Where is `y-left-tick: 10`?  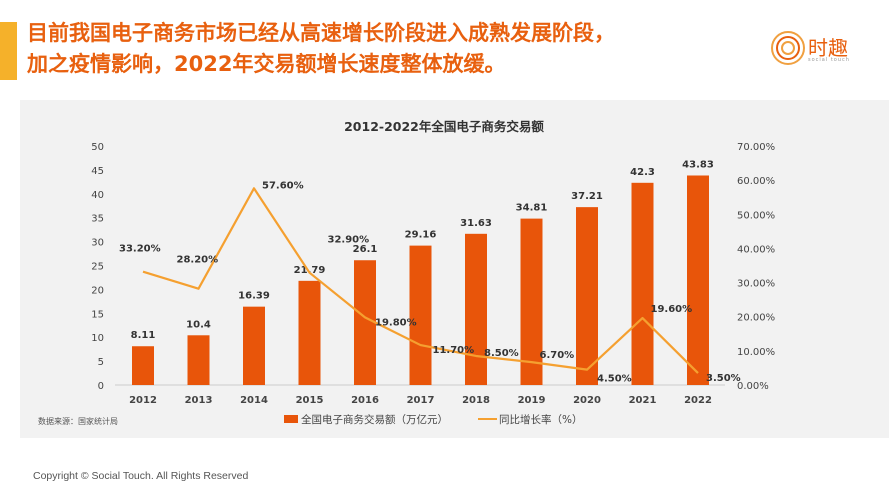
y-left-tick: 10 is located at coordinates (97, 338).